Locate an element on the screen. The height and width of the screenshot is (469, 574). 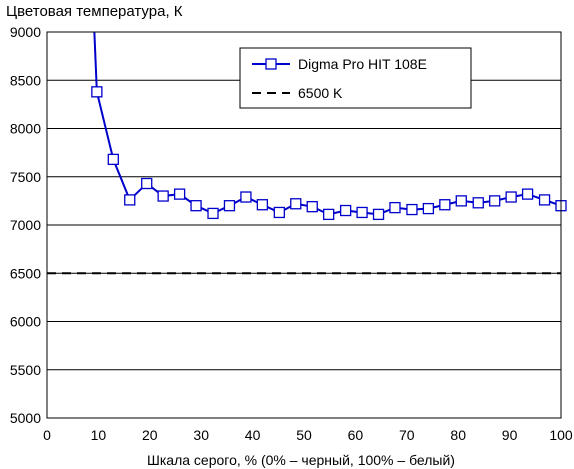
y-tick-label: 8000 is located at coordinates (25, 129).